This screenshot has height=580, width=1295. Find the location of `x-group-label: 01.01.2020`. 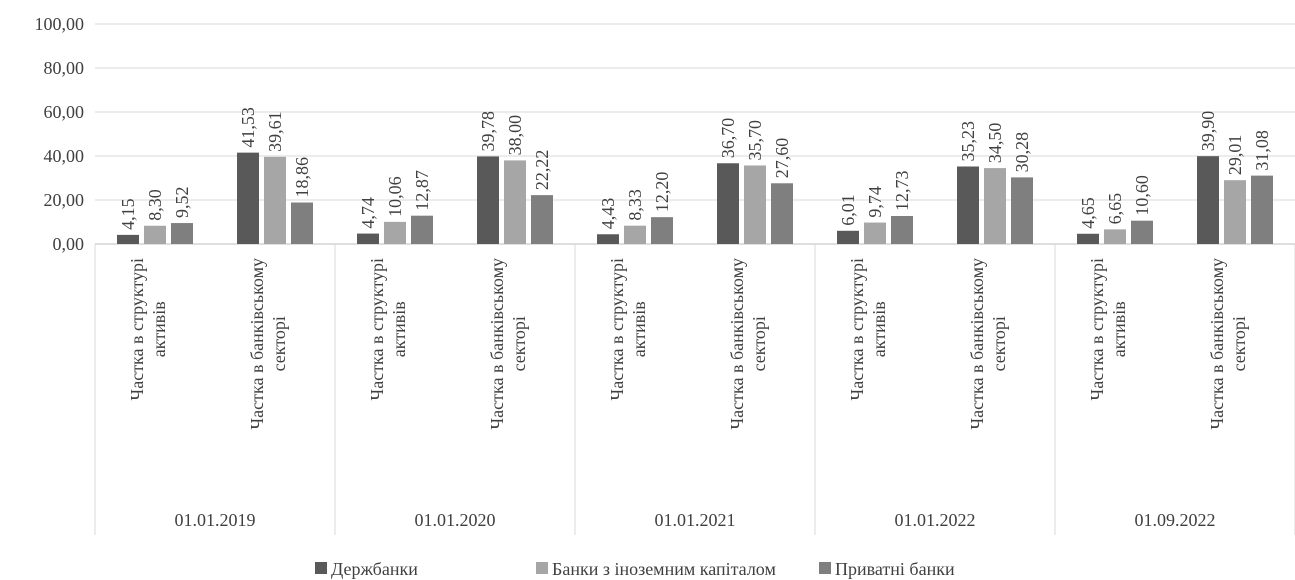

x-group-label: 01.01.2020 is located at coordinates (455, 520).